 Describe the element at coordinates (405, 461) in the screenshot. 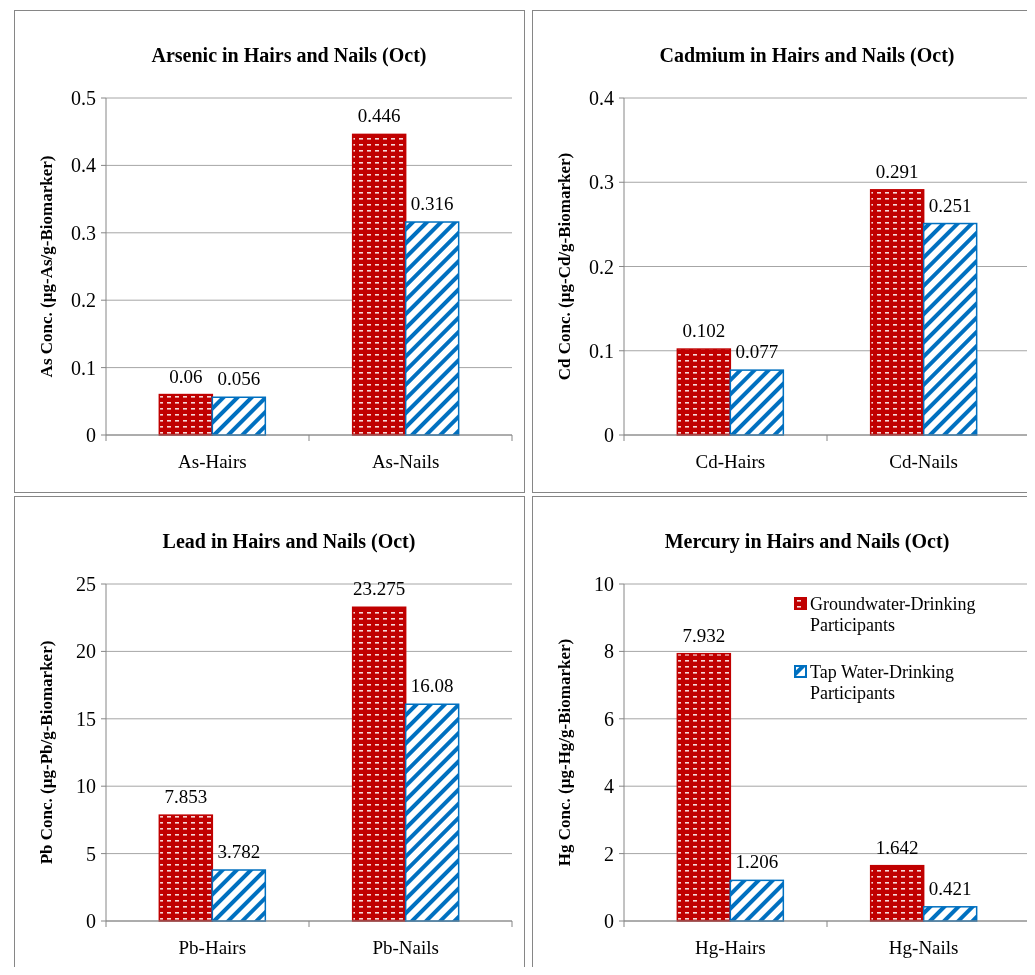

I see `x-tick-label: As-Nails` at that location.